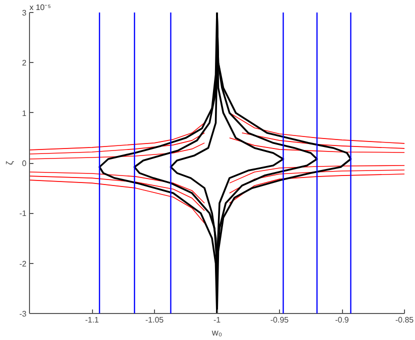 The height and width of the screenshot is (340, 415). What do you see at coordinates (25, 113) in the screenshot?
I see `y-tick-label: 1` at bounding box center [25, 113].